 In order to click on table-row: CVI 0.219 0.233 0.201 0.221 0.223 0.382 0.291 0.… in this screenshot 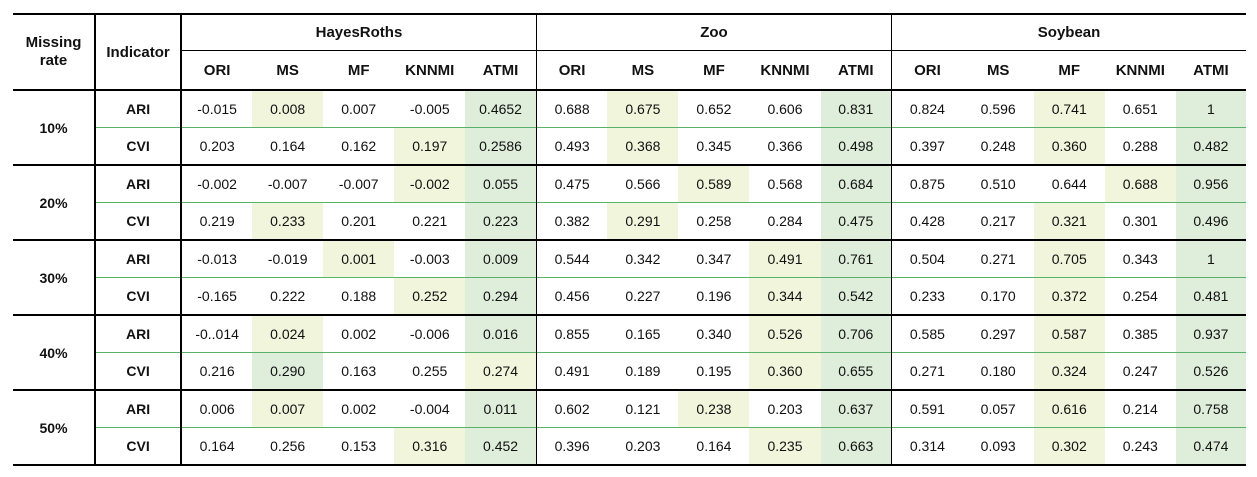, I will do `click(629, 221)`.